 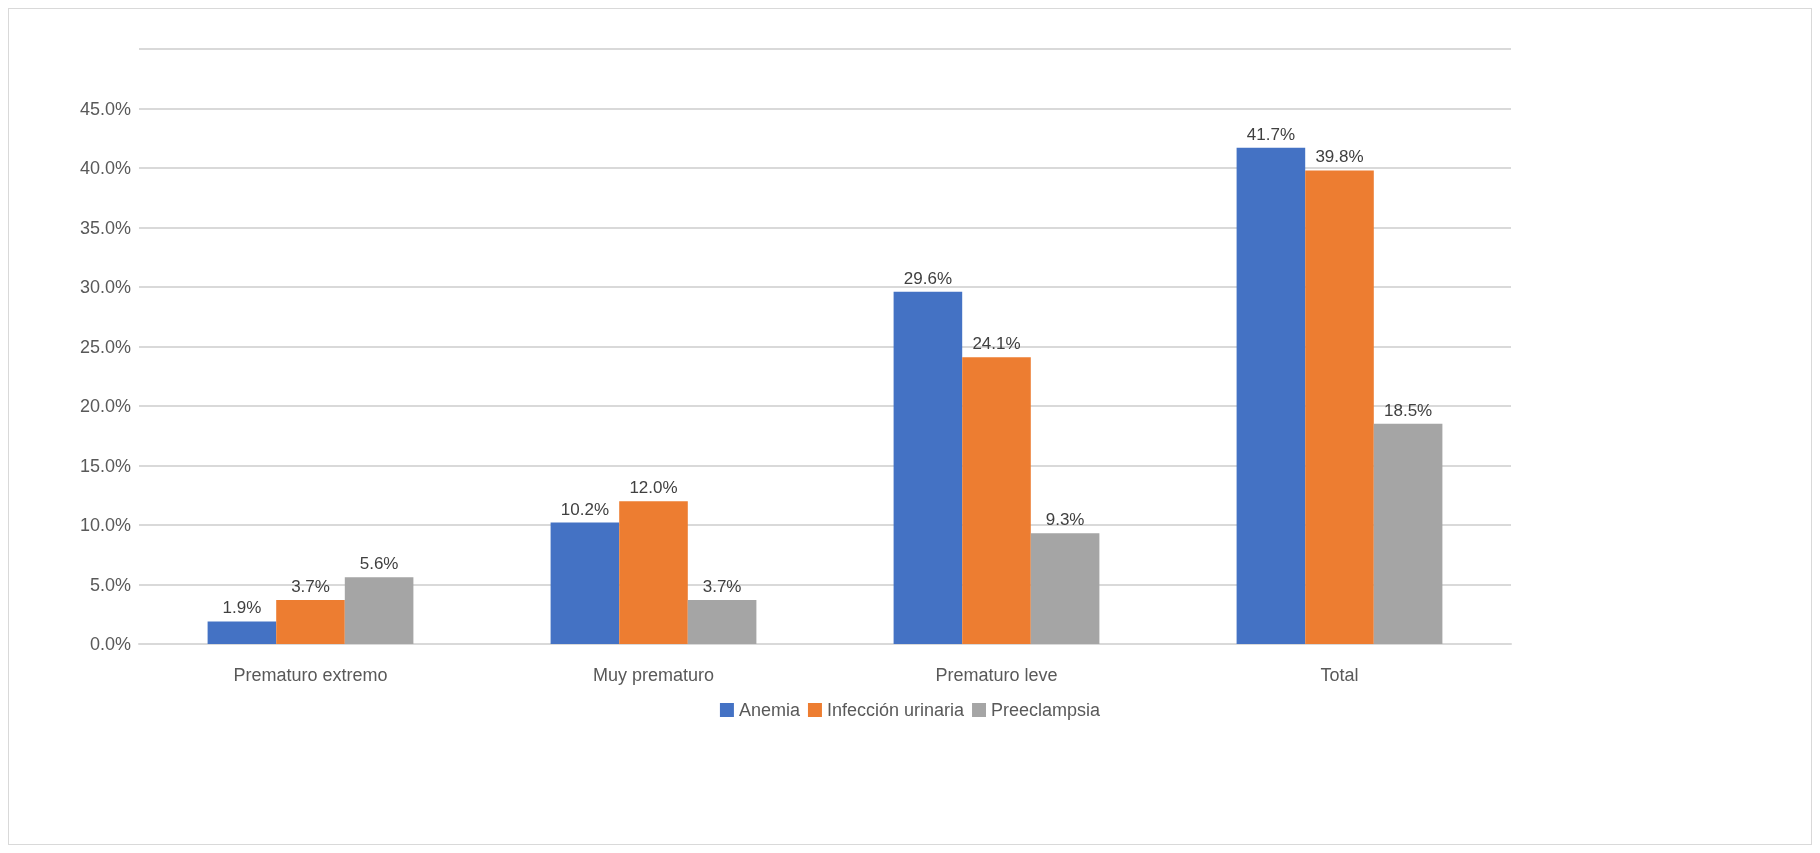 I want to click on legend-label: Preeclampsia, so click(x=1046, y=710).